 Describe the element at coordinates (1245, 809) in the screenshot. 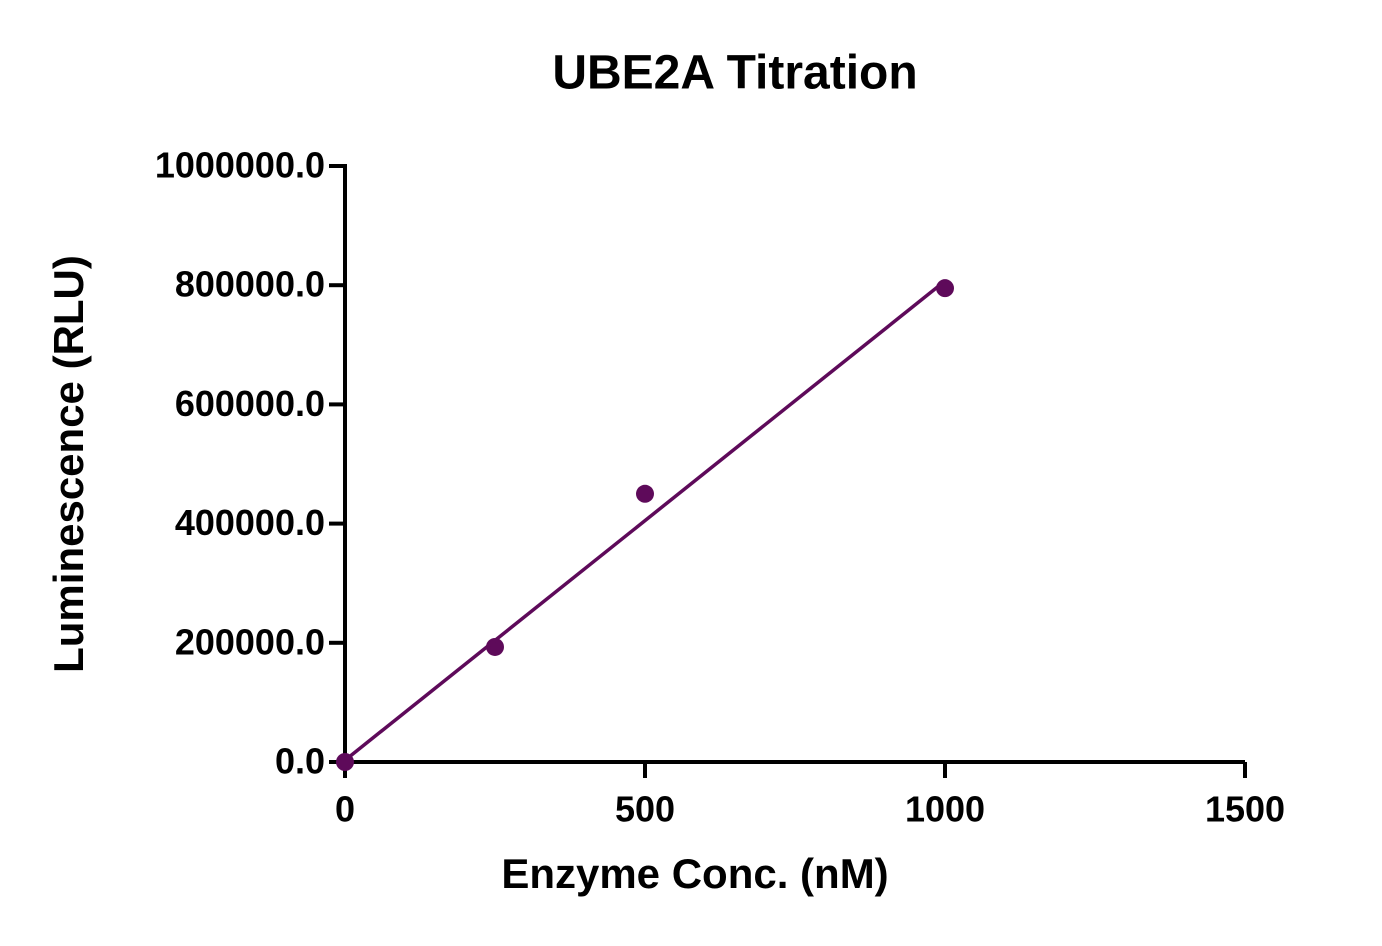

I see `x-tick-label: 1500` at that location.